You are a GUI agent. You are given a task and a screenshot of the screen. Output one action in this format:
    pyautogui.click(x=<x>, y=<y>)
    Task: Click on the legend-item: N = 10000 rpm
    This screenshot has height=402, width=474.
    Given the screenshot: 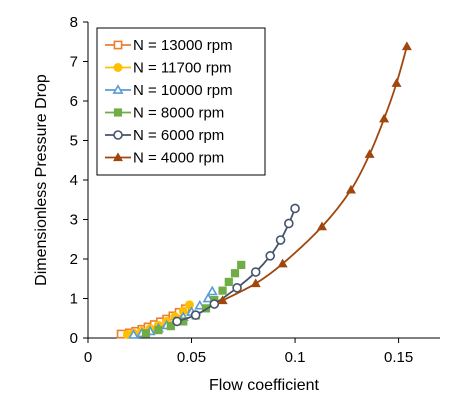 What is the action you would take?
    pyautogui.click(x=169, y=90)
    